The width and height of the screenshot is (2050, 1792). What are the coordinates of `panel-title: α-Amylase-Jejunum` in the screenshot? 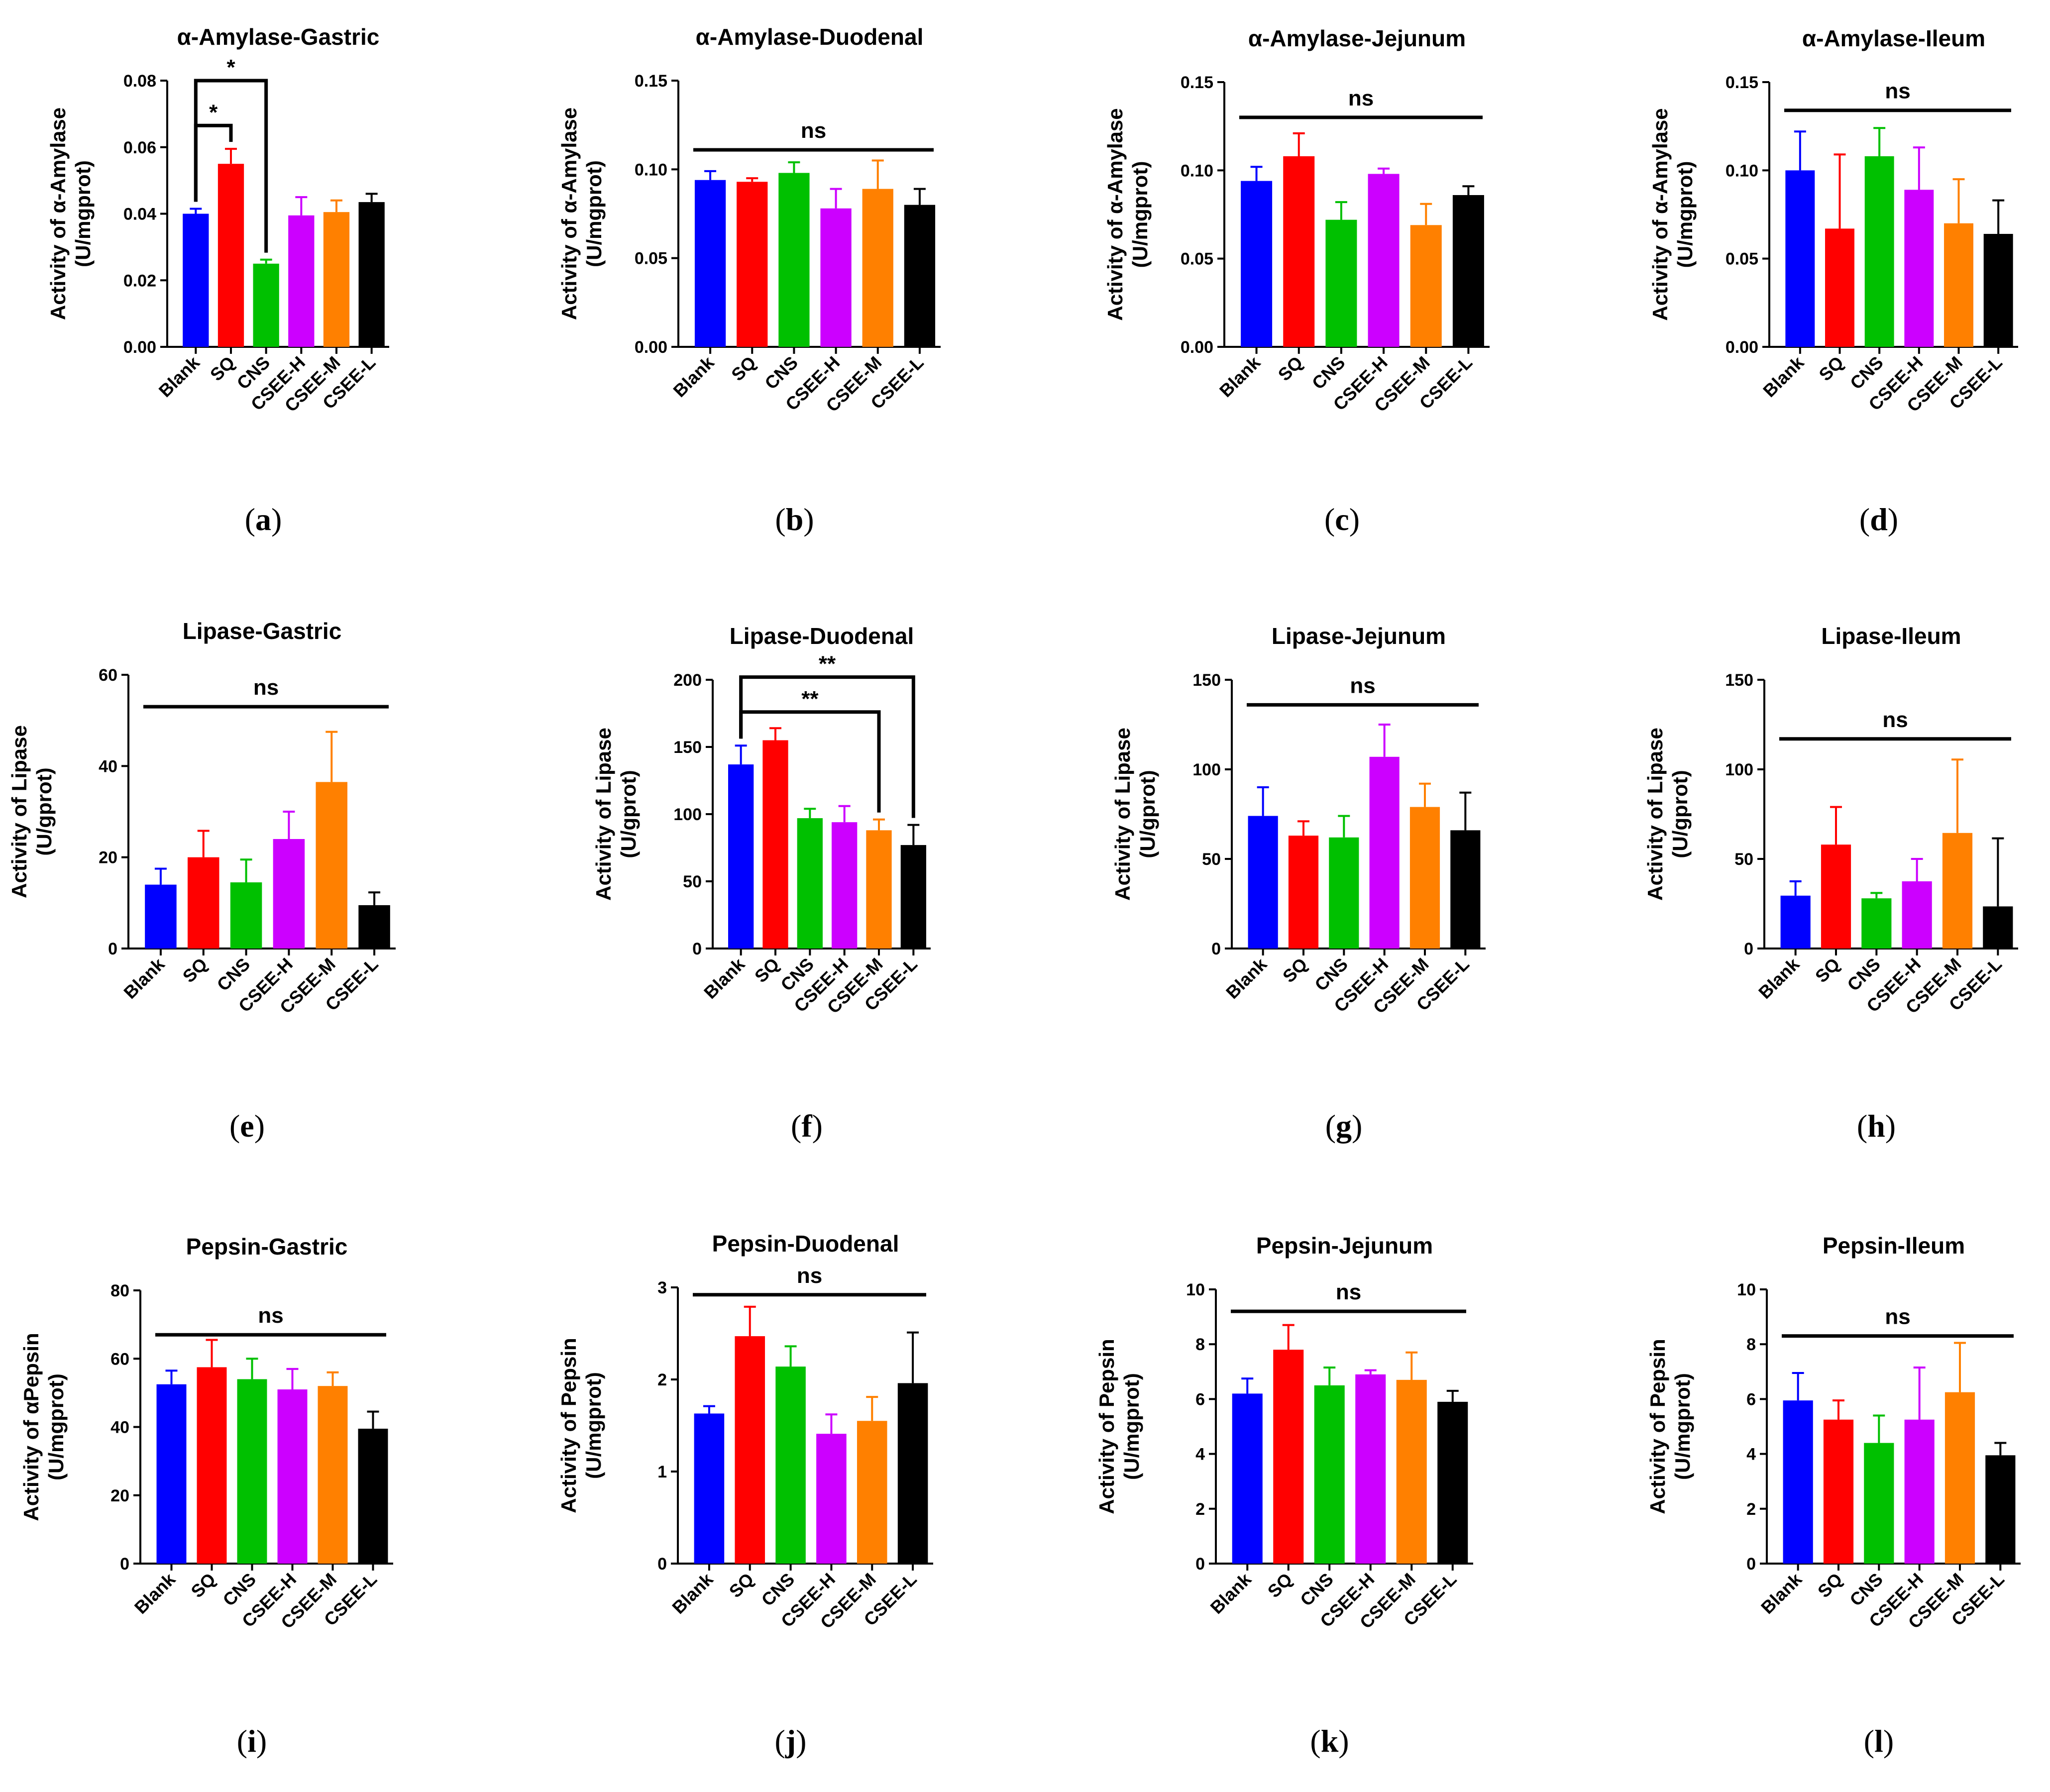 It's located at (1357, 38).